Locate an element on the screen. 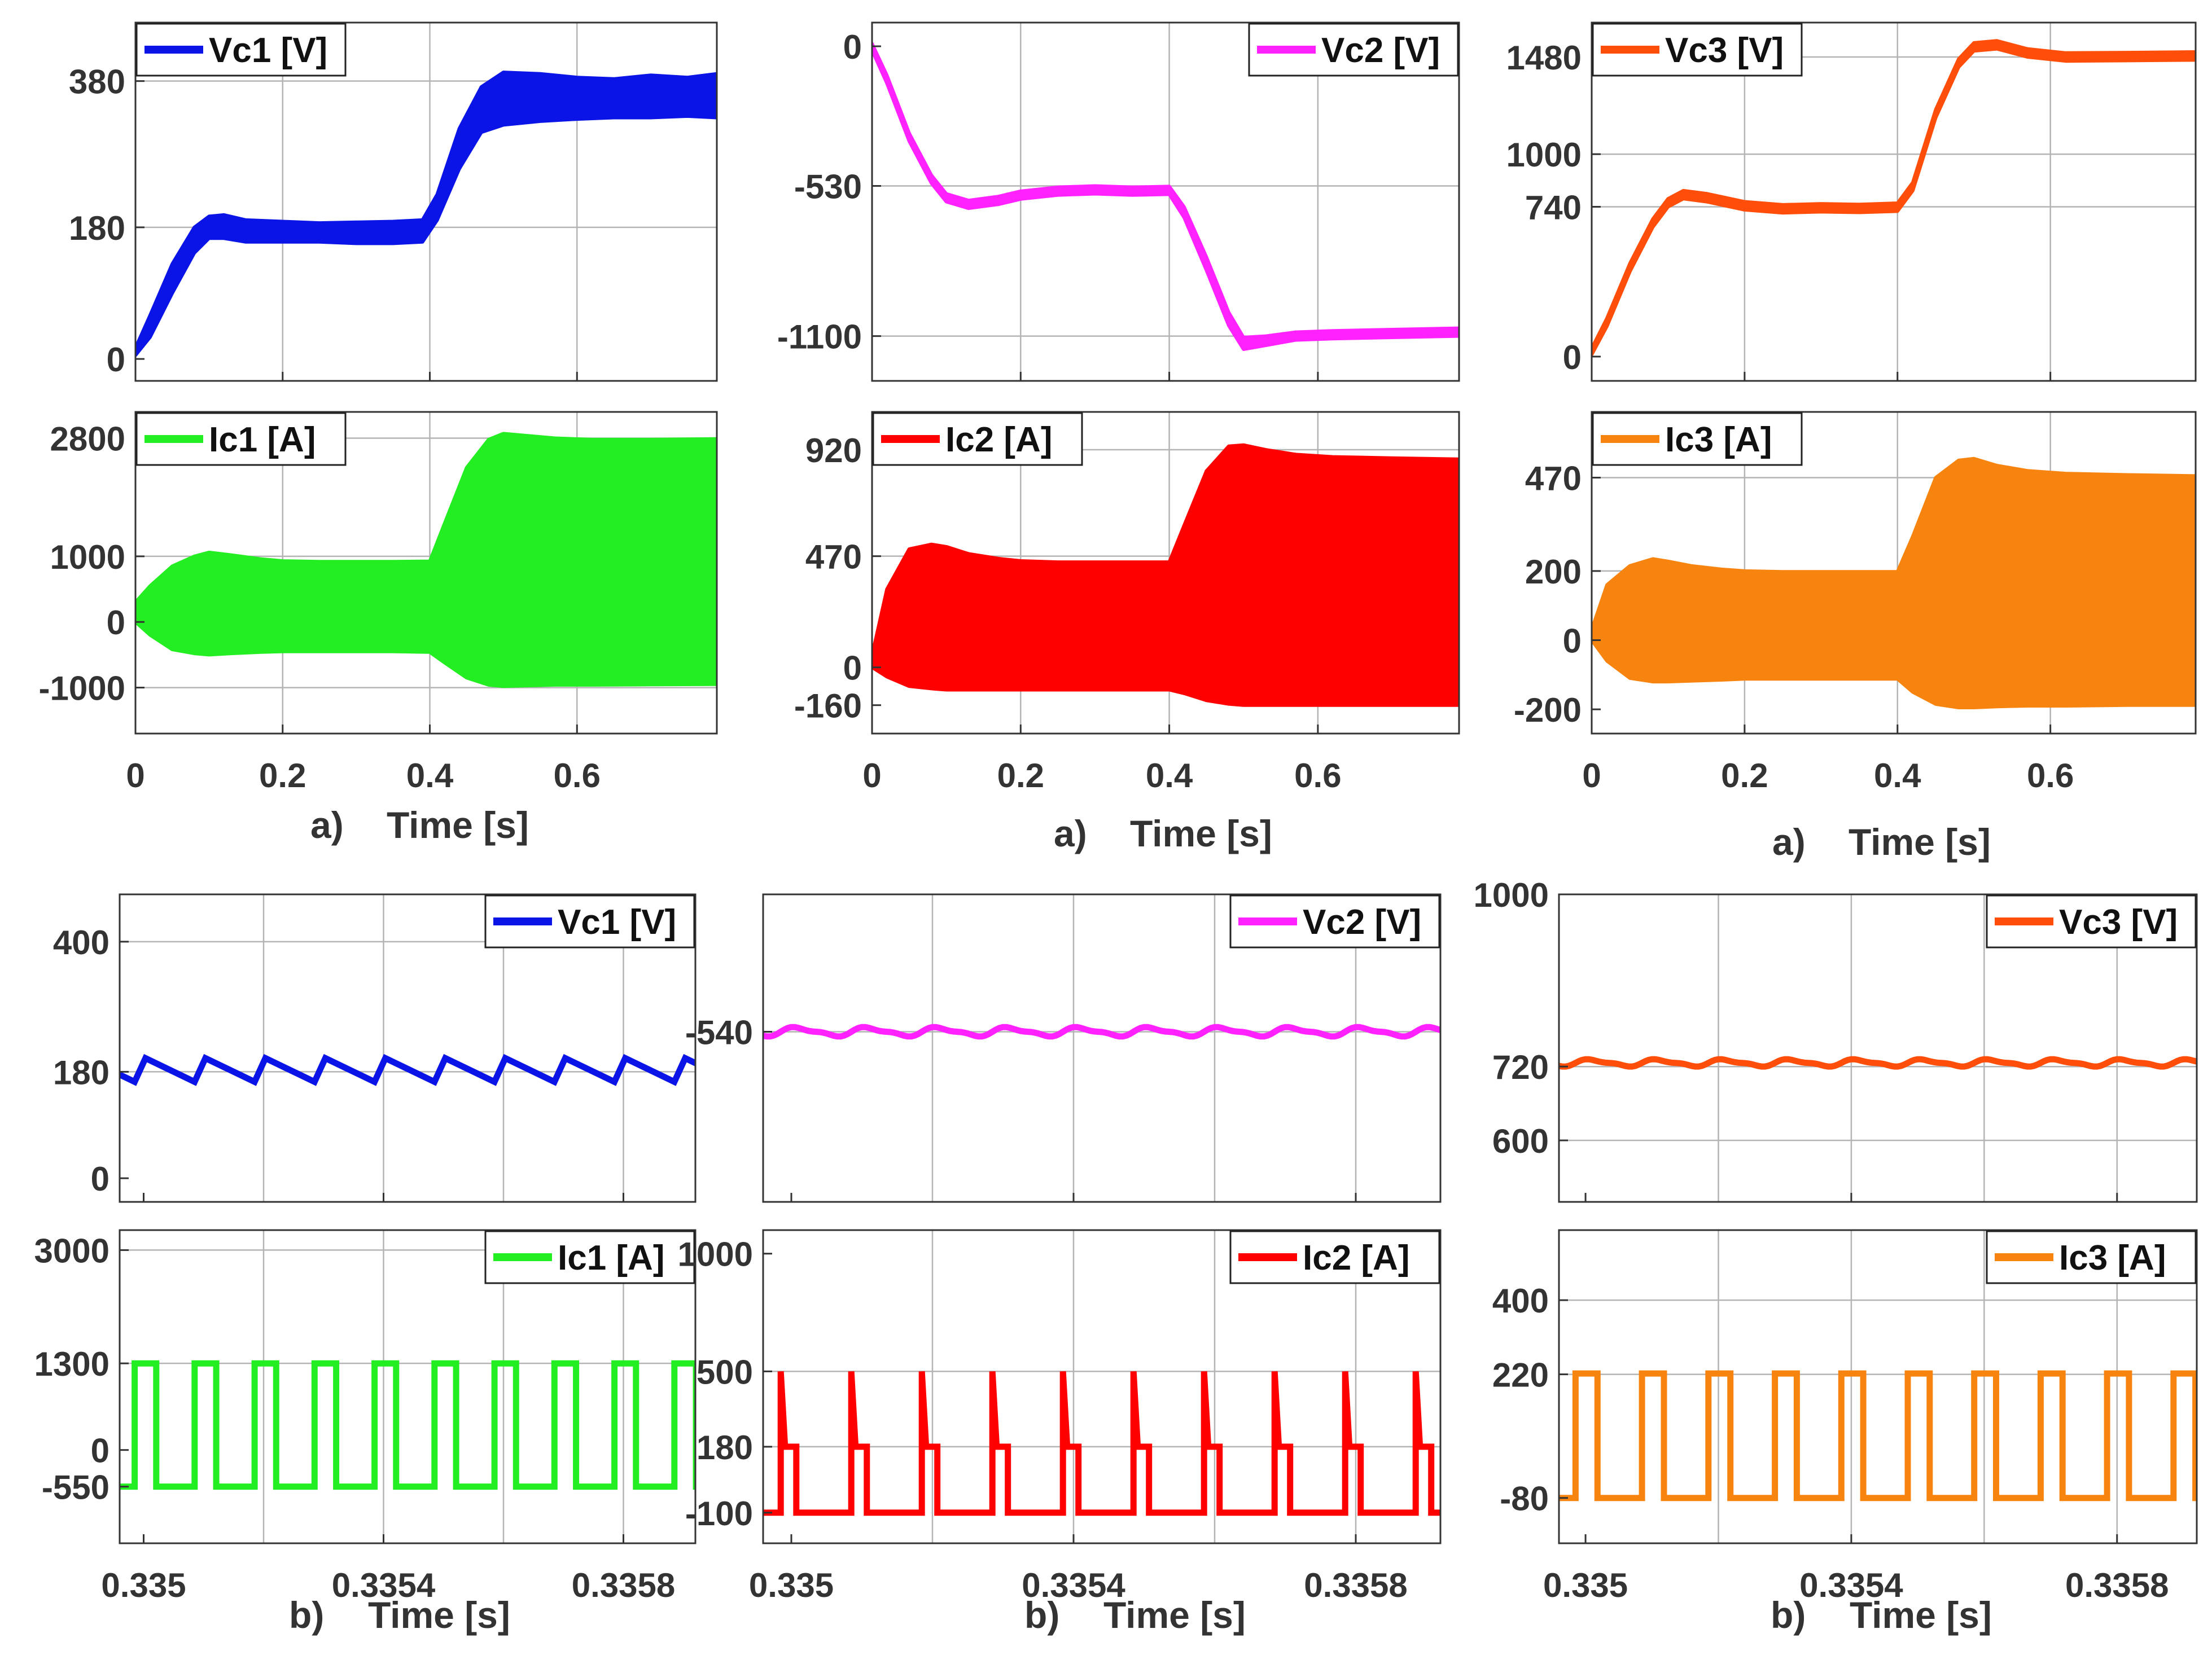  caption-b-1-letter: b) is located at coordinates (307, 1615).